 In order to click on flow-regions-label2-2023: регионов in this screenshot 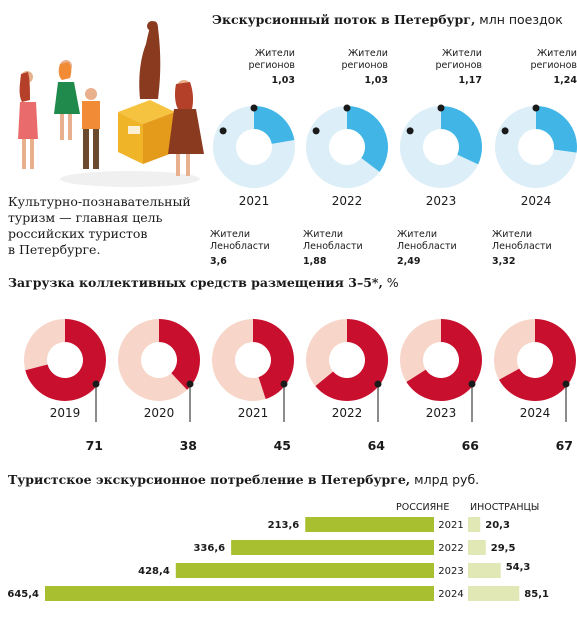, I will do `click(459, 65)`.